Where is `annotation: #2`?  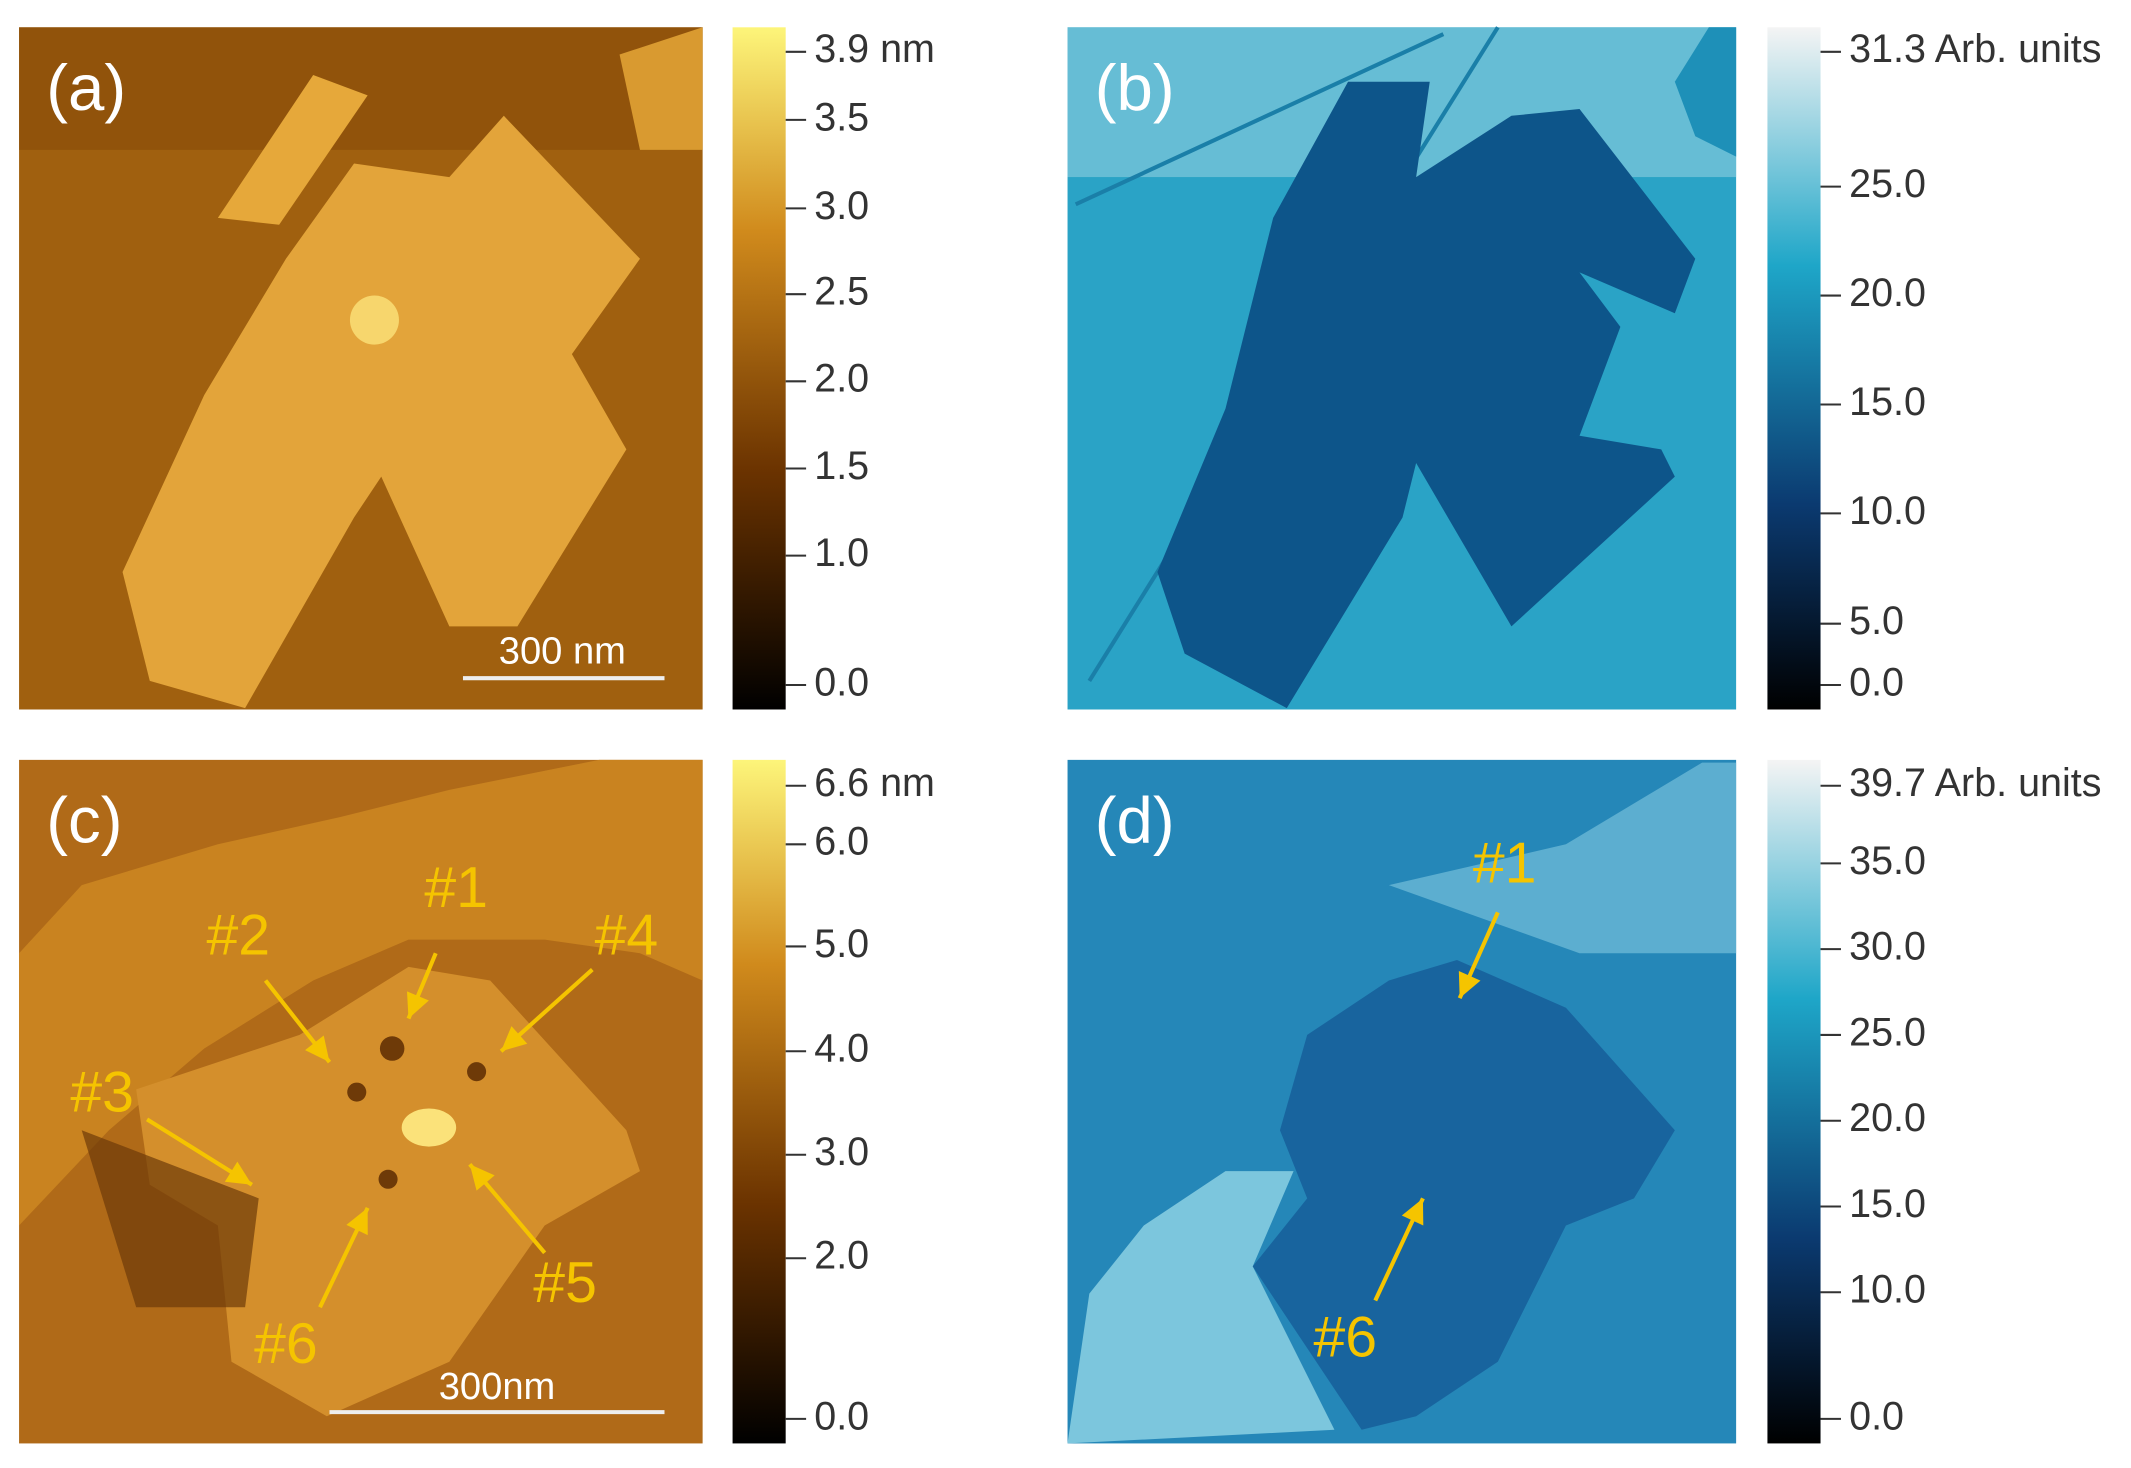
annotation: #2 is located at coordinates (238, 936).